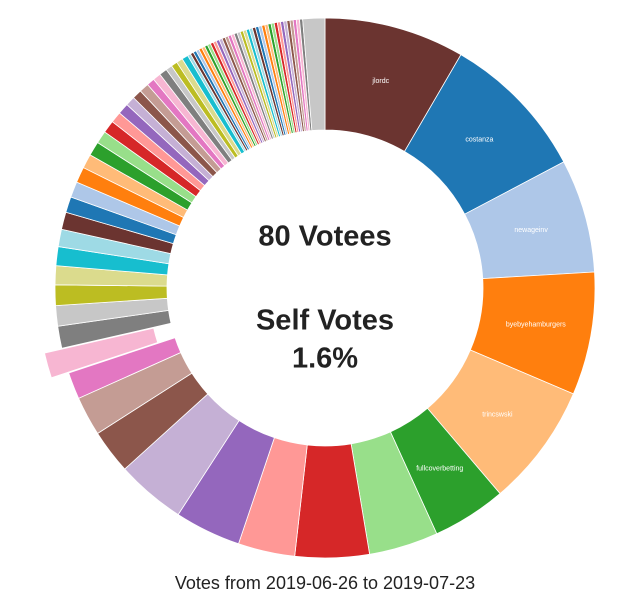 The image size is (640, 596). Describe the element at coordinates (439, 468) in the screenshot. I see `slice-label: fullcoverbetting` at that location.